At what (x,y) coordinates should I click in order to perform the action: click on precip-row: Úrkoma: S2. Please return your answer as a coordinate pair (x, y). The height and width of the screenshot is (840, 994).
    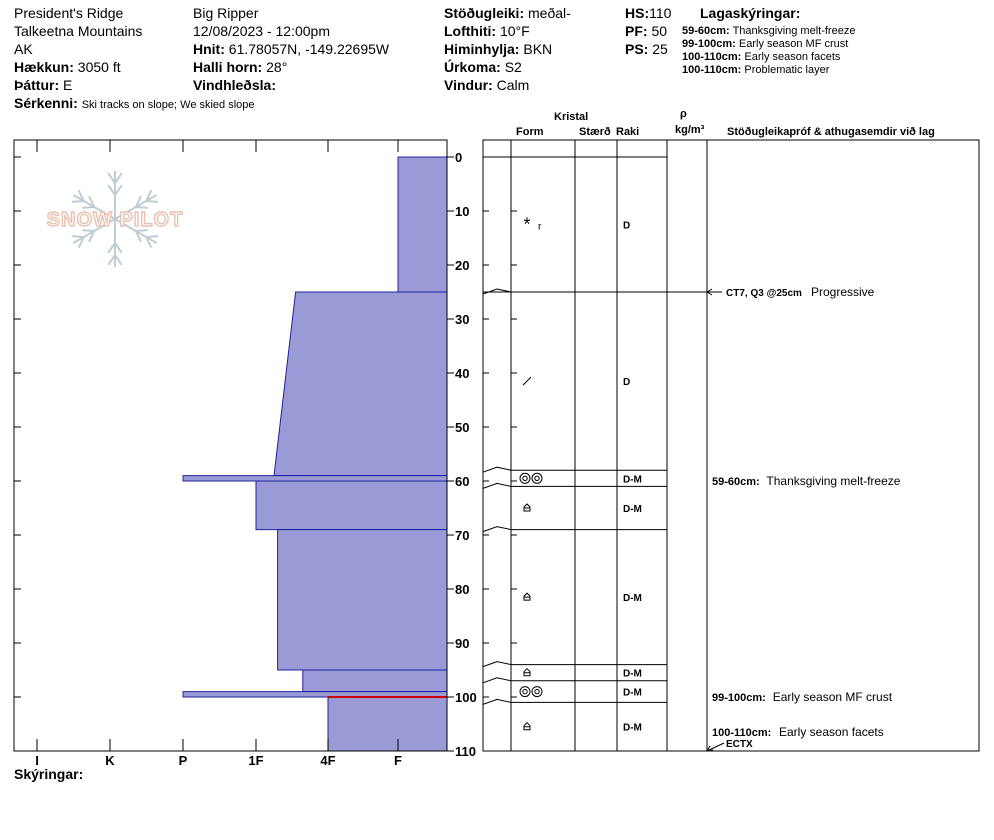
    Looking at the image, I should click on (483, 67).